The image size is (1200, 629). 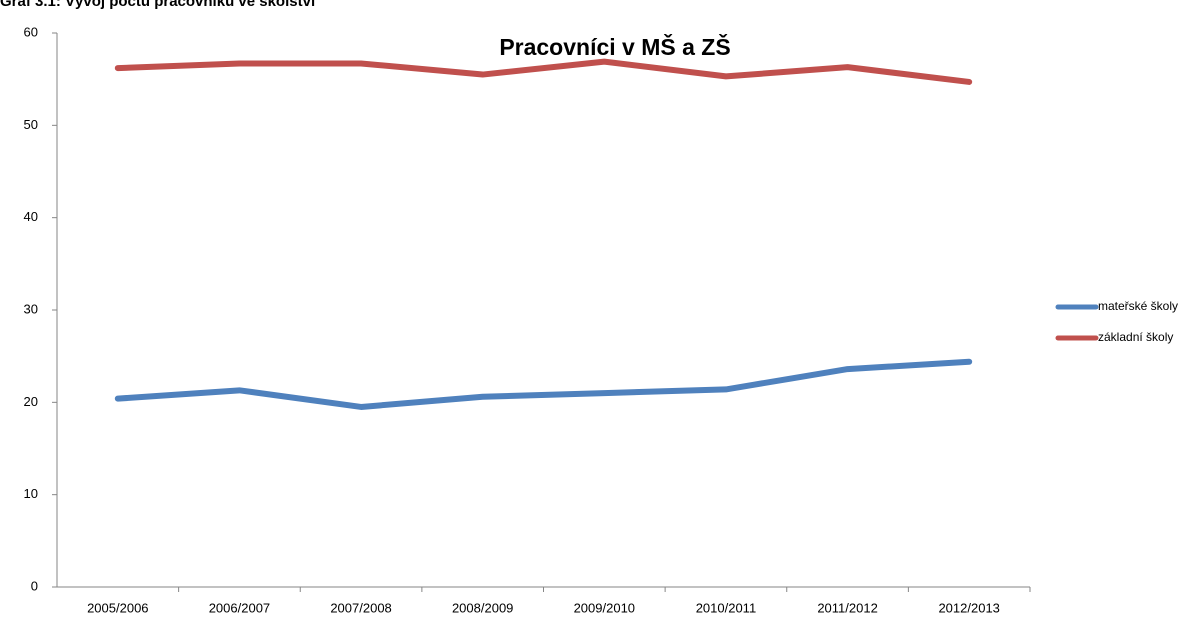 What do you see at coordinates (117, 607) in the screenshot?
I see `x-tick-label: 2005/2006` at bounding box center [117, 607].